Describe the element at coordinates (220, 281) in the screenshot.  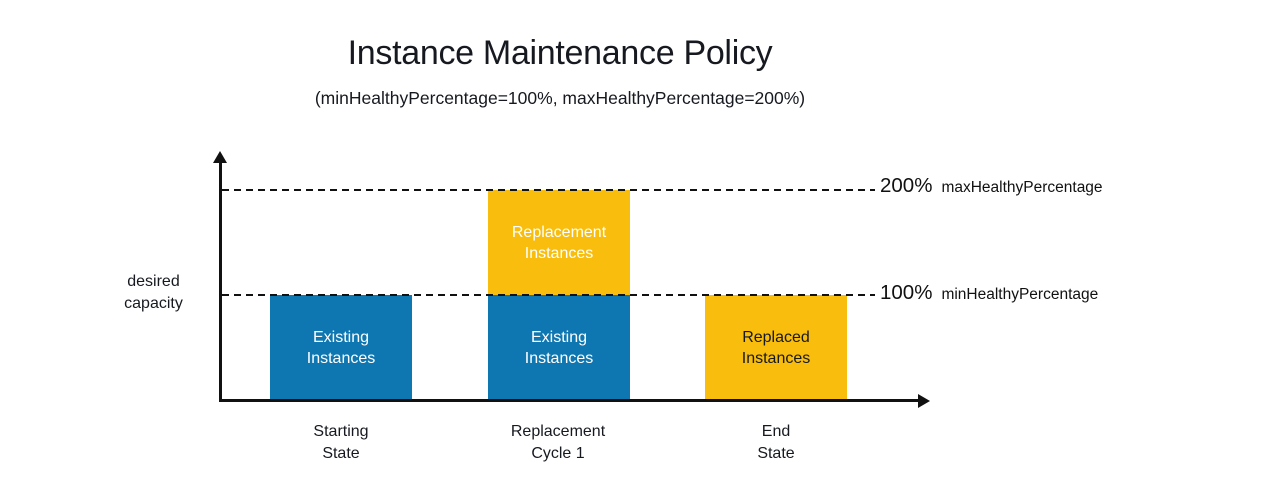
I see `y-axis` at that location.